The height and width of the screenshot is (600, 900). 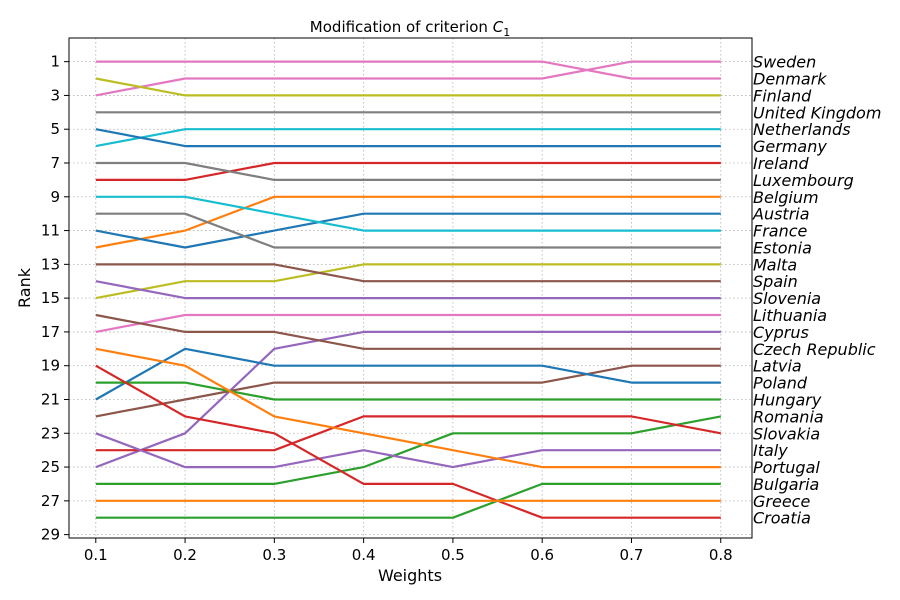 I want to click on country-label: Latvia, so click(x=777, y=366).